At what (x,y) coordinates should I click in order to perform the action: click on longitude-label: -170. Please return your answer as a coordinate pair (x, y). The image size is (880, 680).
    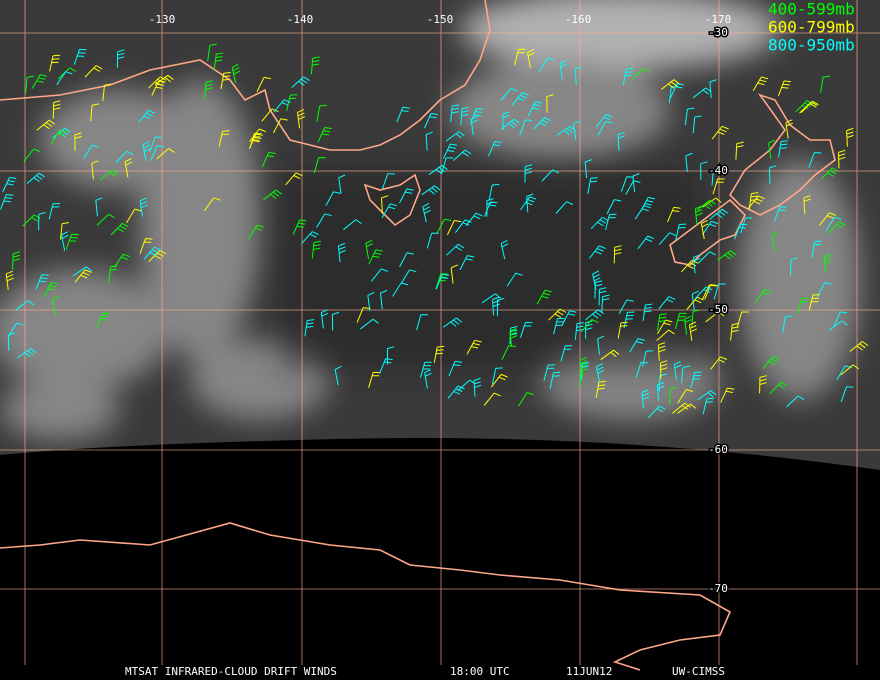
    Looking at the image, I should click on (718, 19).